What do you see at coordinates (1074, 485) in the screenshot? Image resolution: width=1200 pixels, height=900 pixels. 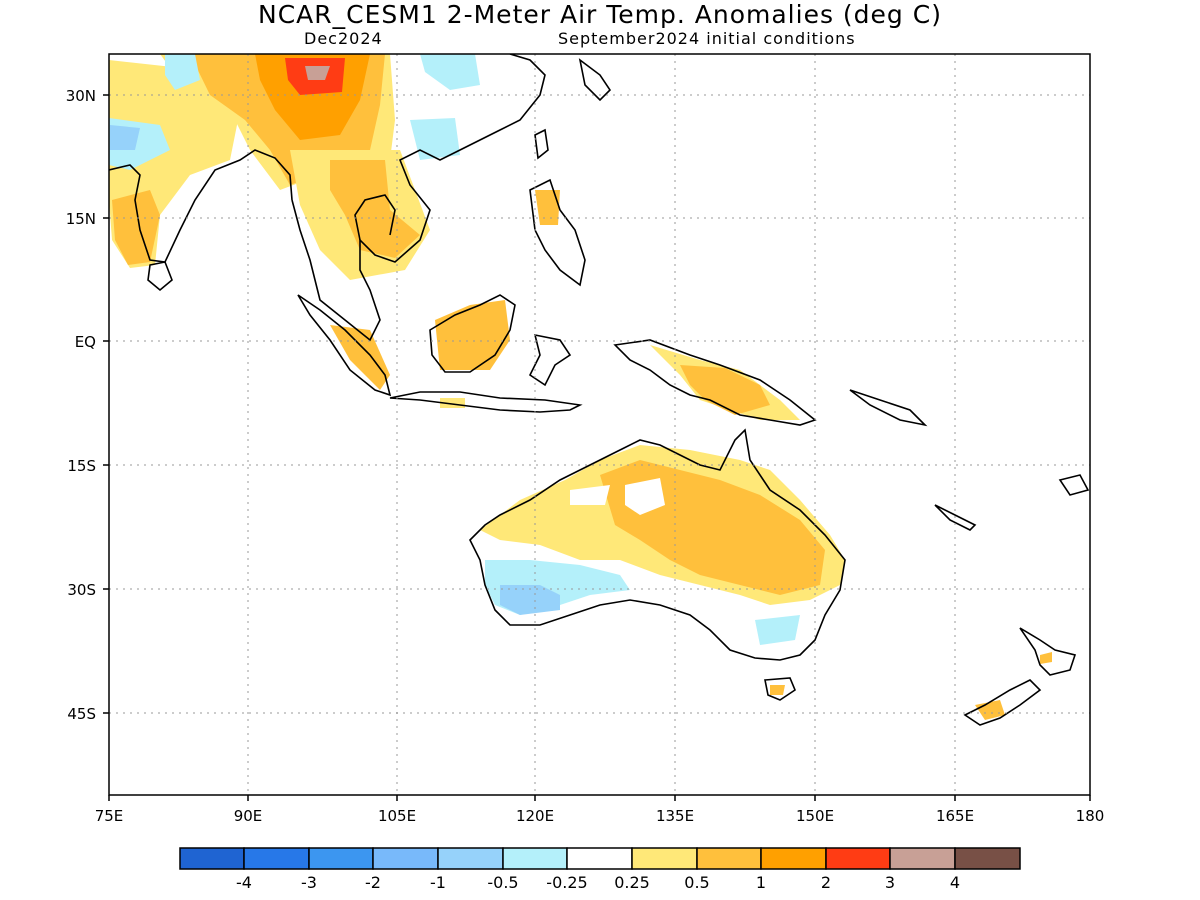 I see `coast-fiji` at bounding box center [1074, 485].